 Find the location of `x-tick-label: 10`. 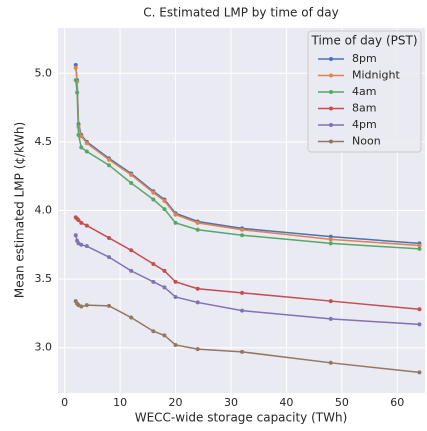

x-tick-label: 10 is located at coordinates (120, 402).